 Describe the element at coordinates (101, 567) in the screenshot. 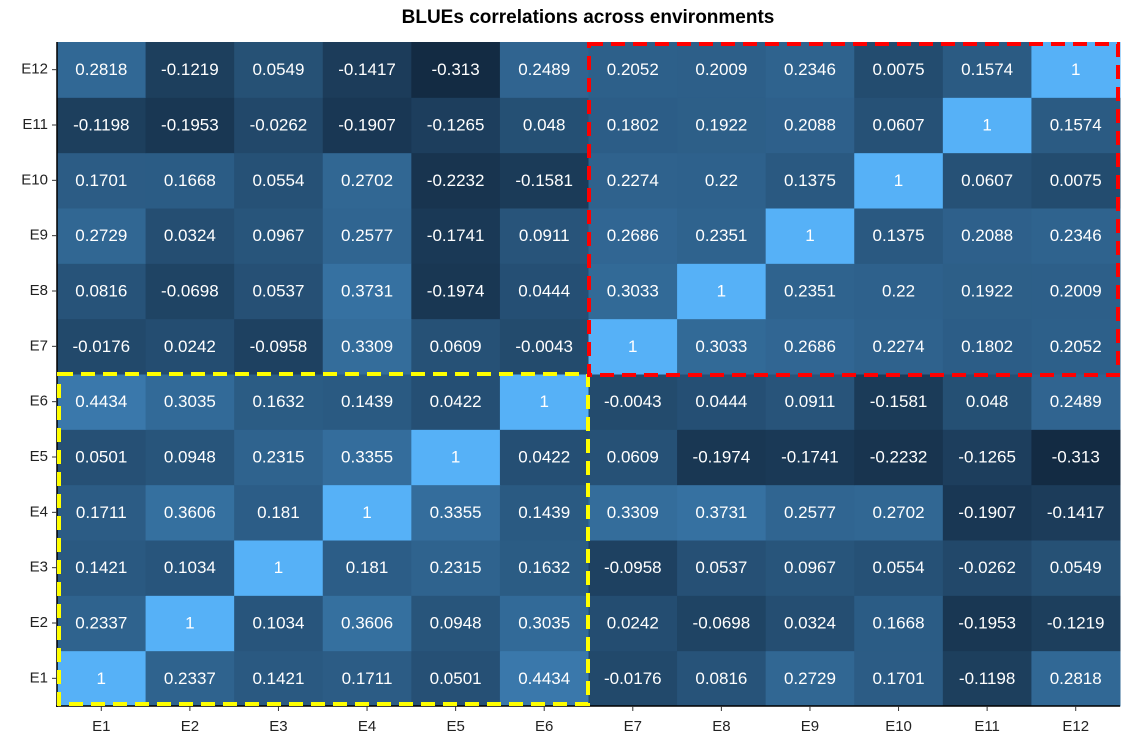

I see `cell-label: 0.1421` at that location.